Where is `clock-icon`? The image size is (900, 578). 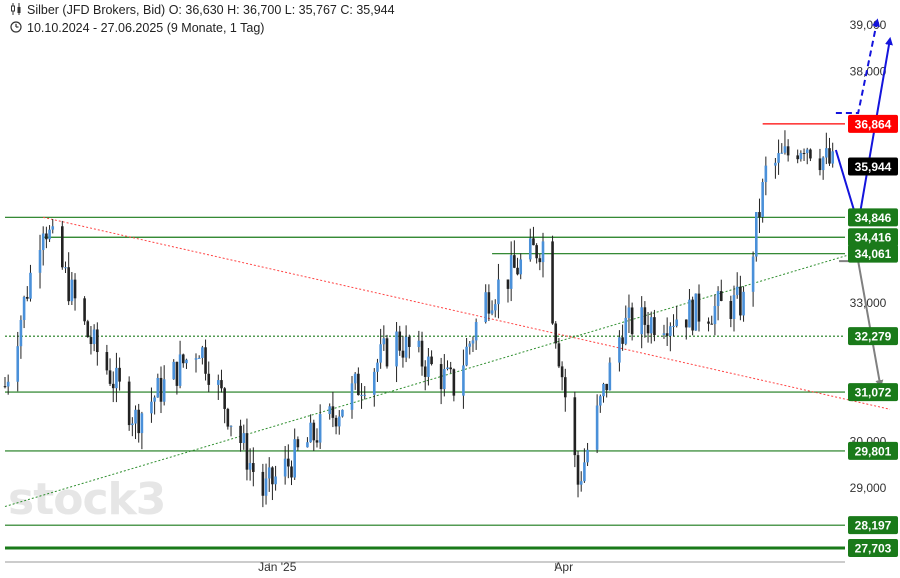 clock-icon is located at coordinates (16, 27).